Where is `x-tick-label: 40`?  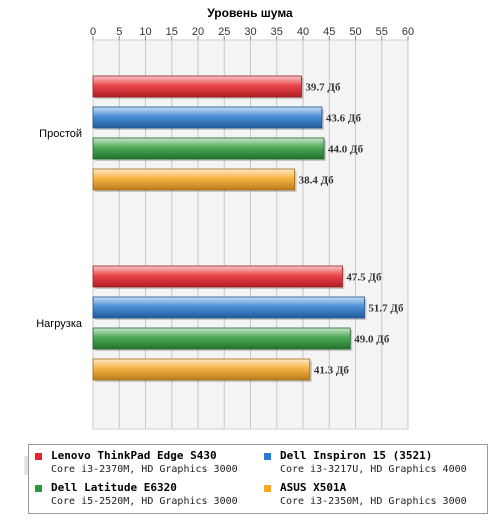
x-tick-label: 40 is located at coordinates (303, 32).